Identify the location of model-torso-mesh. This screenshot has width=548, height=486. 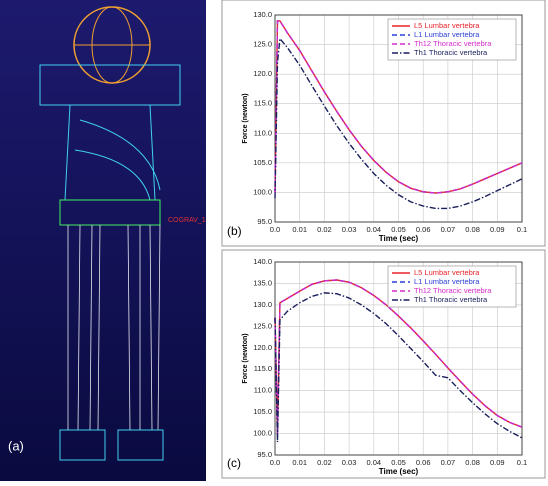
(117, 160).